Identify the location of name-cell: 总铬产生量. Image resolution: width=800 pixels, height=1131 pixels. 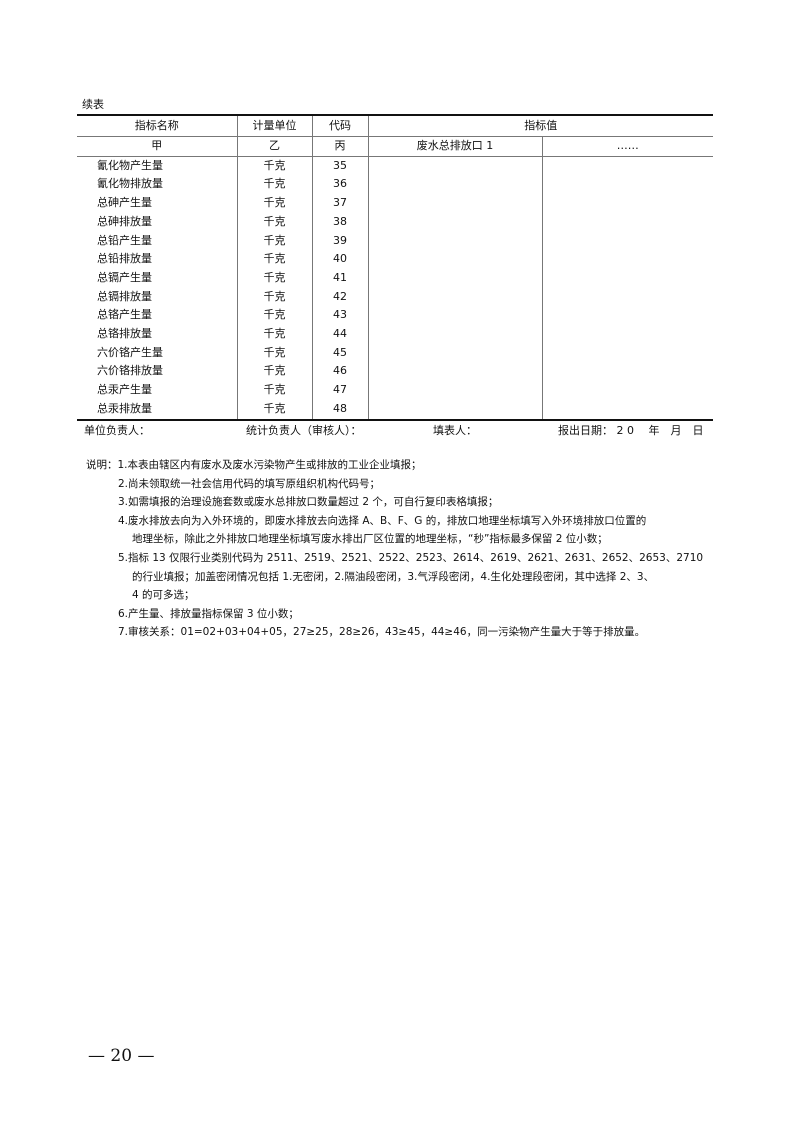
(124, 315).